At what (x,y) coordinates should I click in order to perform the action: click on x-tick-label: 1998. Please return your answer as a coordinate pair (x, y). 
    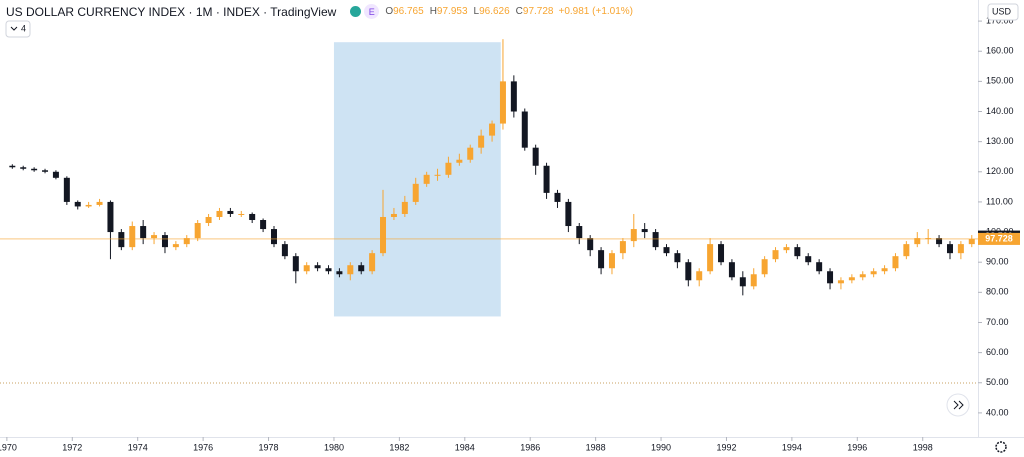
    Looking at the image, I should click on (923, 447).